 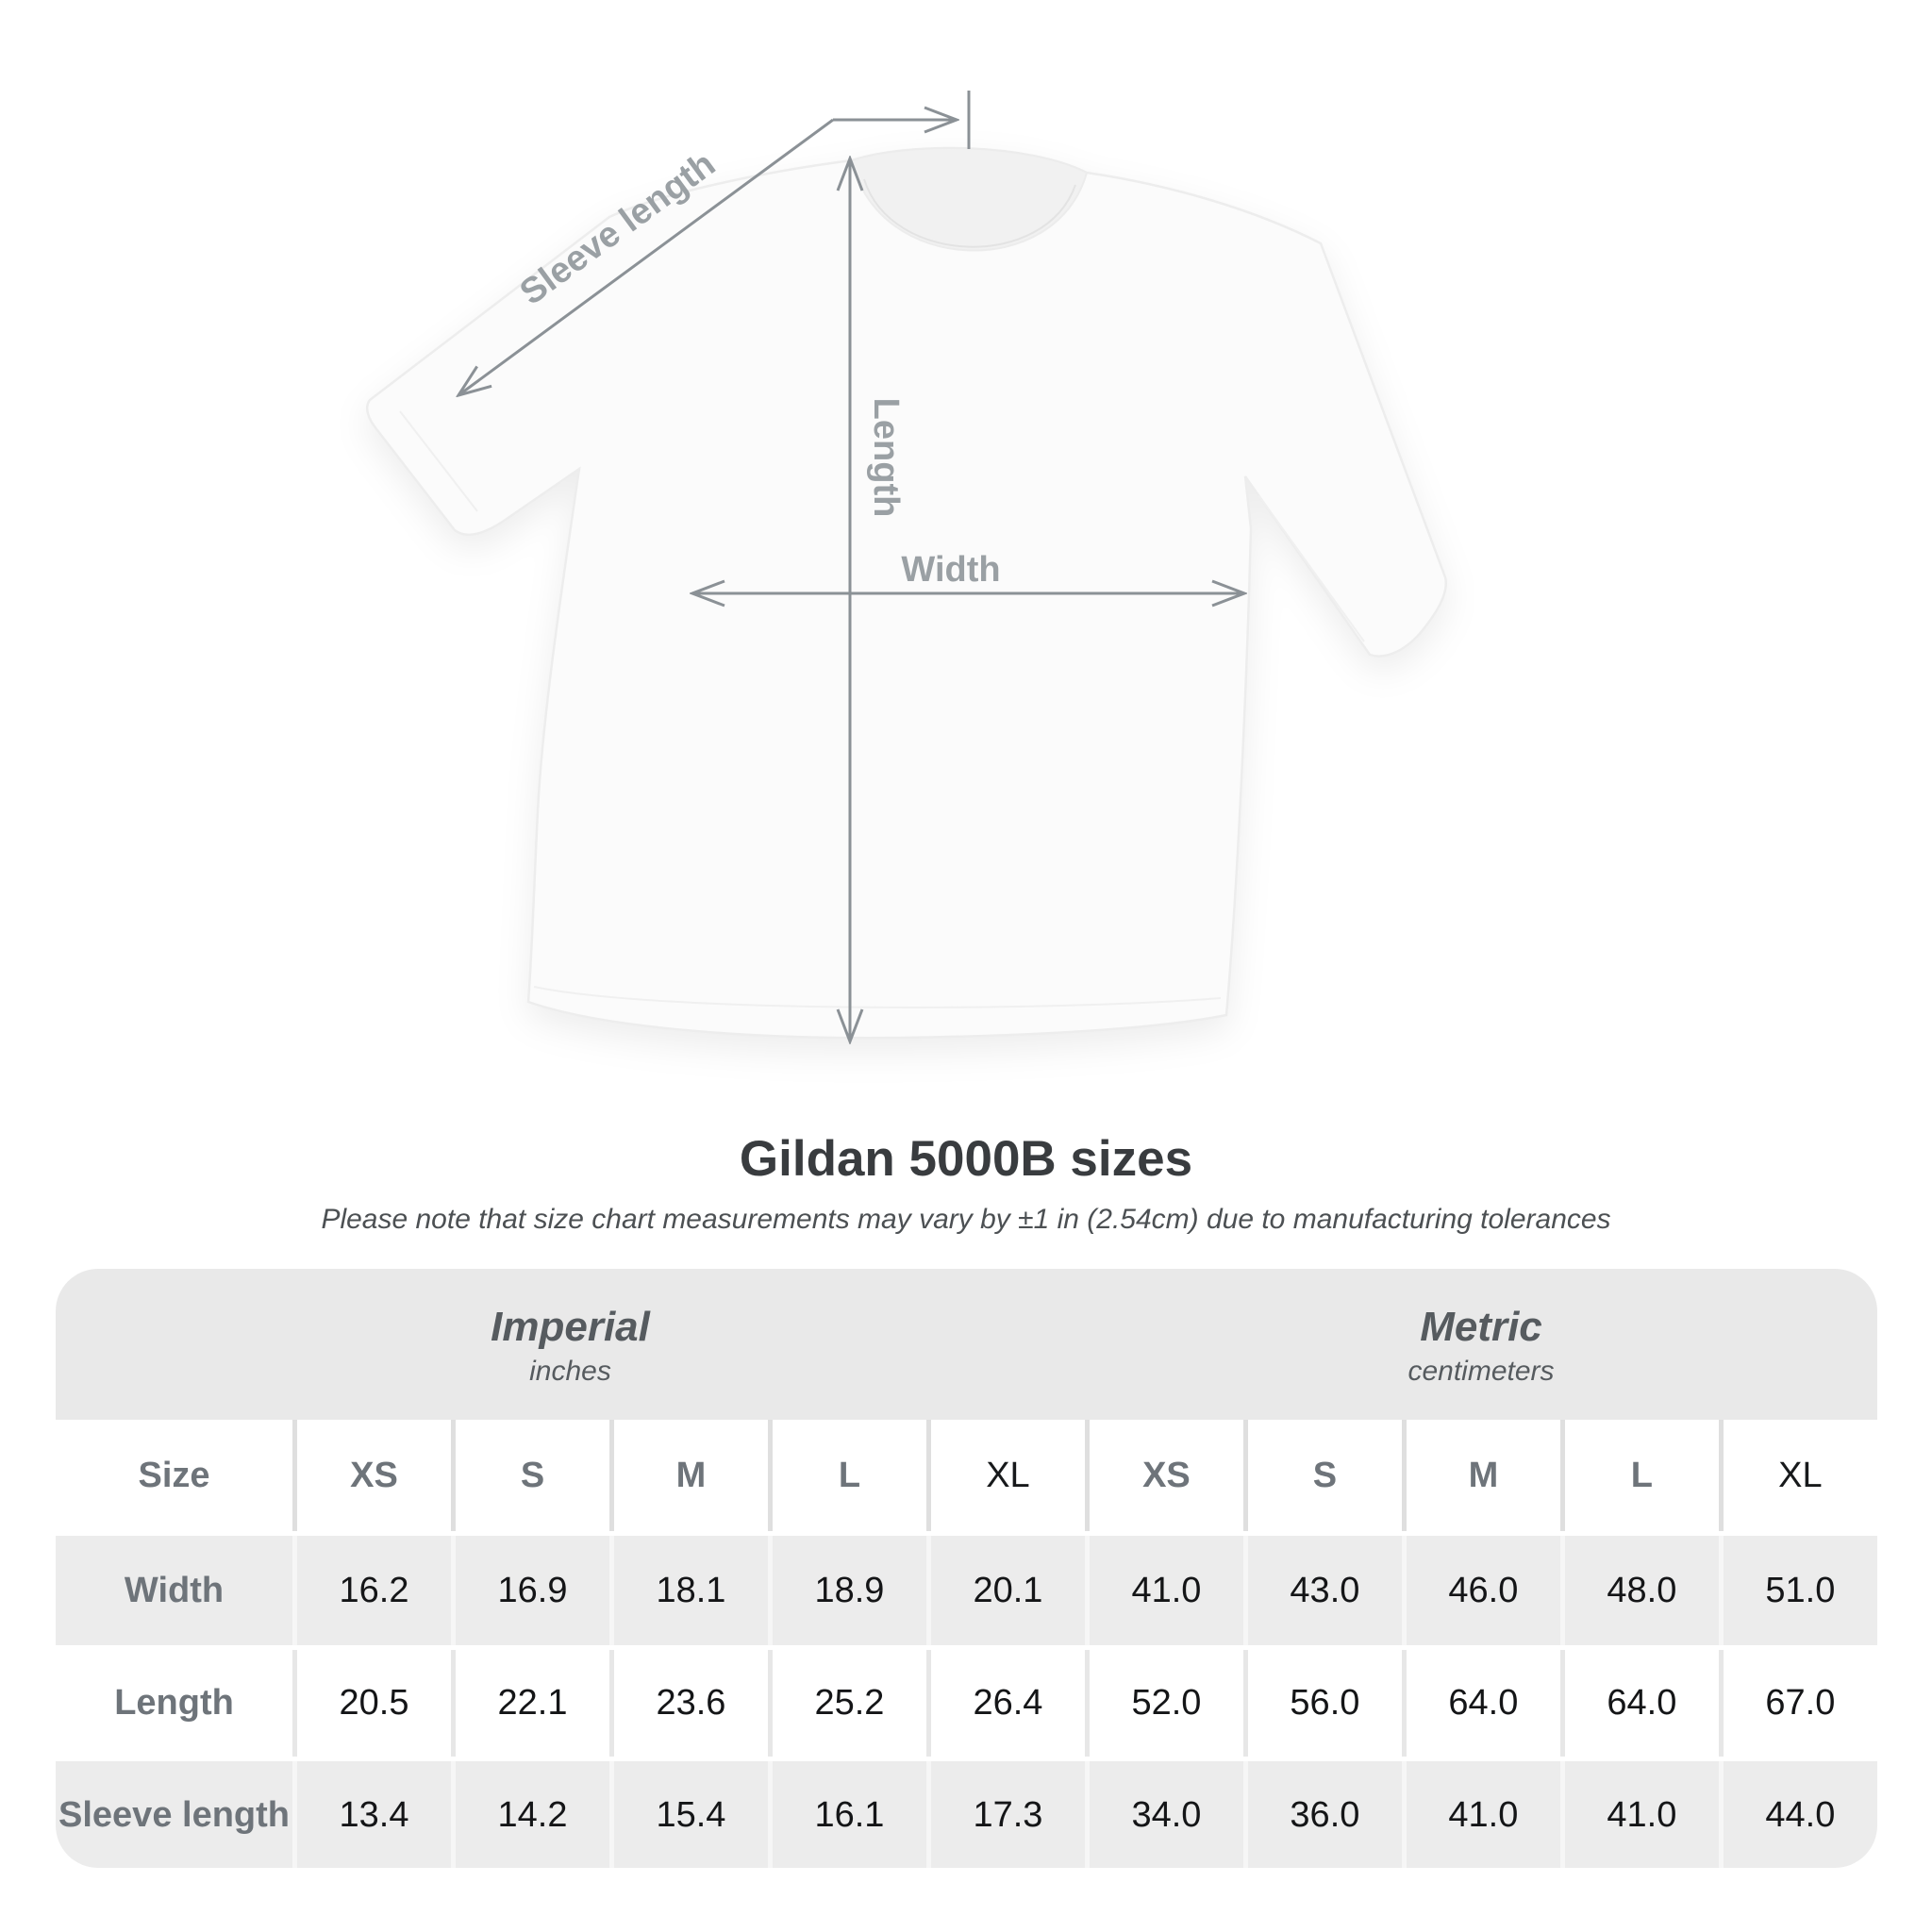 What do you see at coordinates (688, 1814) in the screenshot?
I see `sleeve-imperial-m: 15.4` at bounding box center [688, 1814].